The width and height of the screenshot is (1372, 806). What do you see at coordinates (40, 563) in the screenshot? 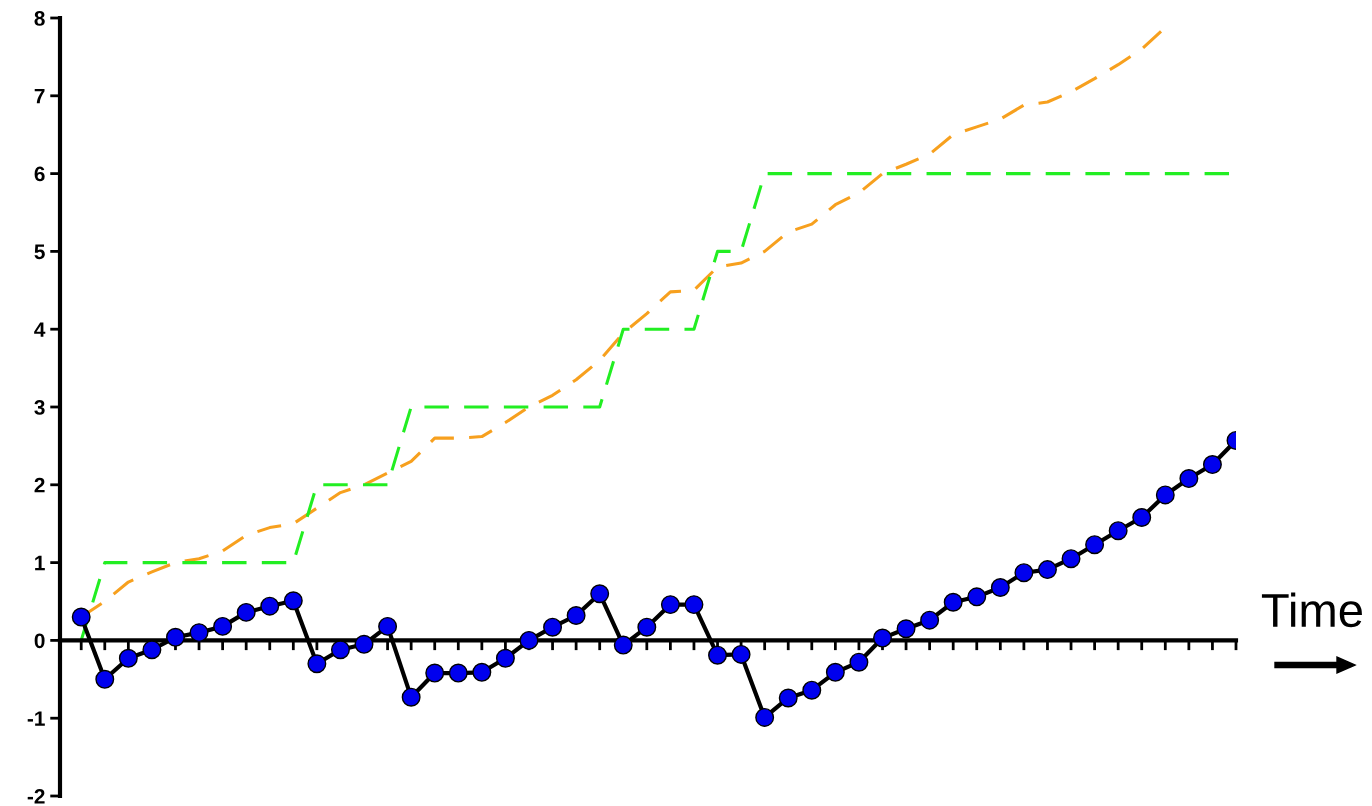
I see `y-tick-label: 1` at bounding box center [40, 563].